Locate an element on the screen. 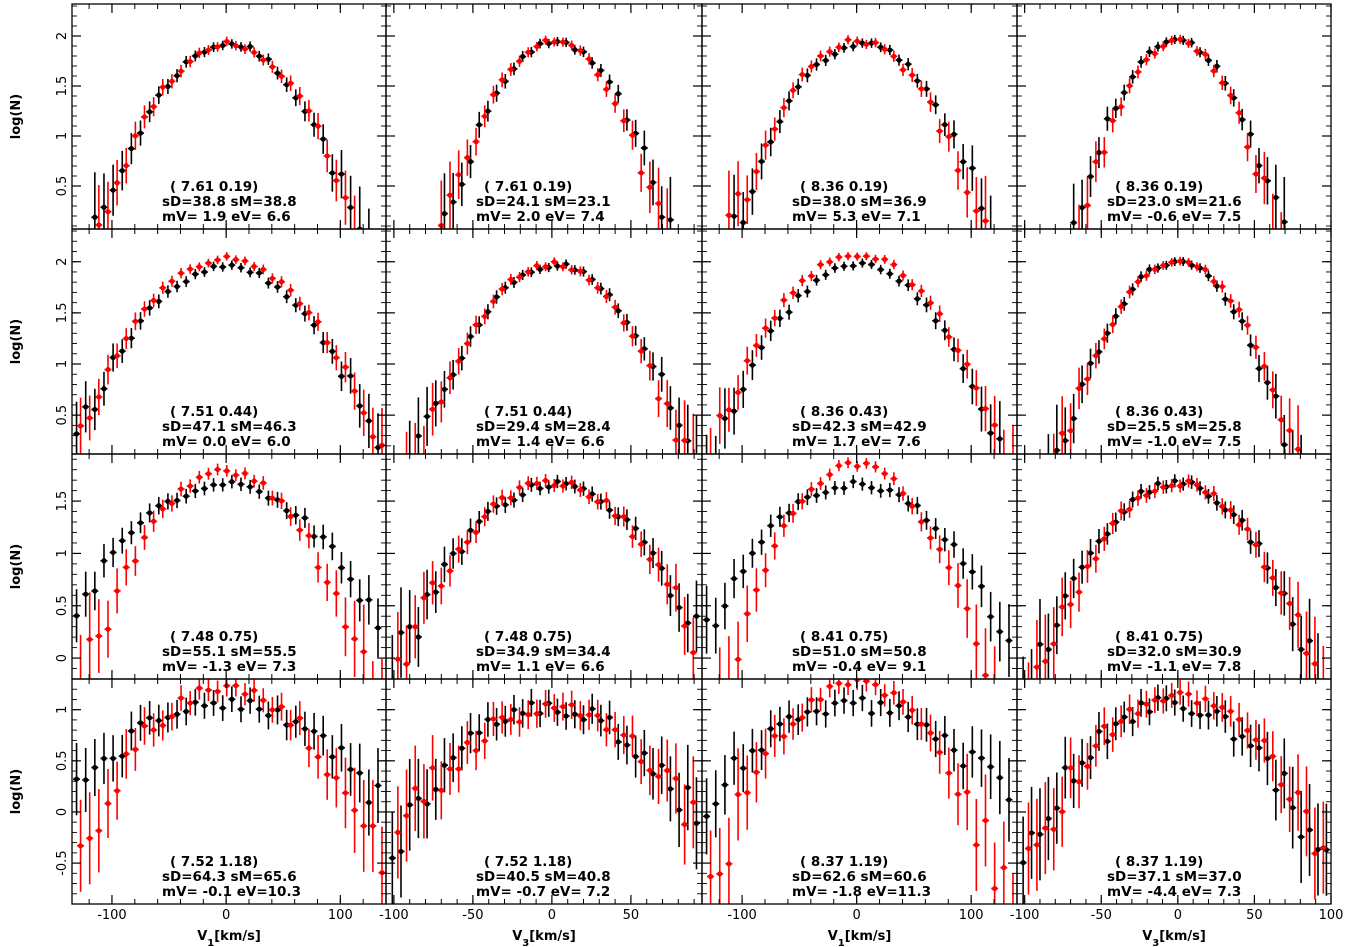 This screenshot has height=947, width=1364. x-axis-title: V3[km/s] is located at coordinates (1174, 938).